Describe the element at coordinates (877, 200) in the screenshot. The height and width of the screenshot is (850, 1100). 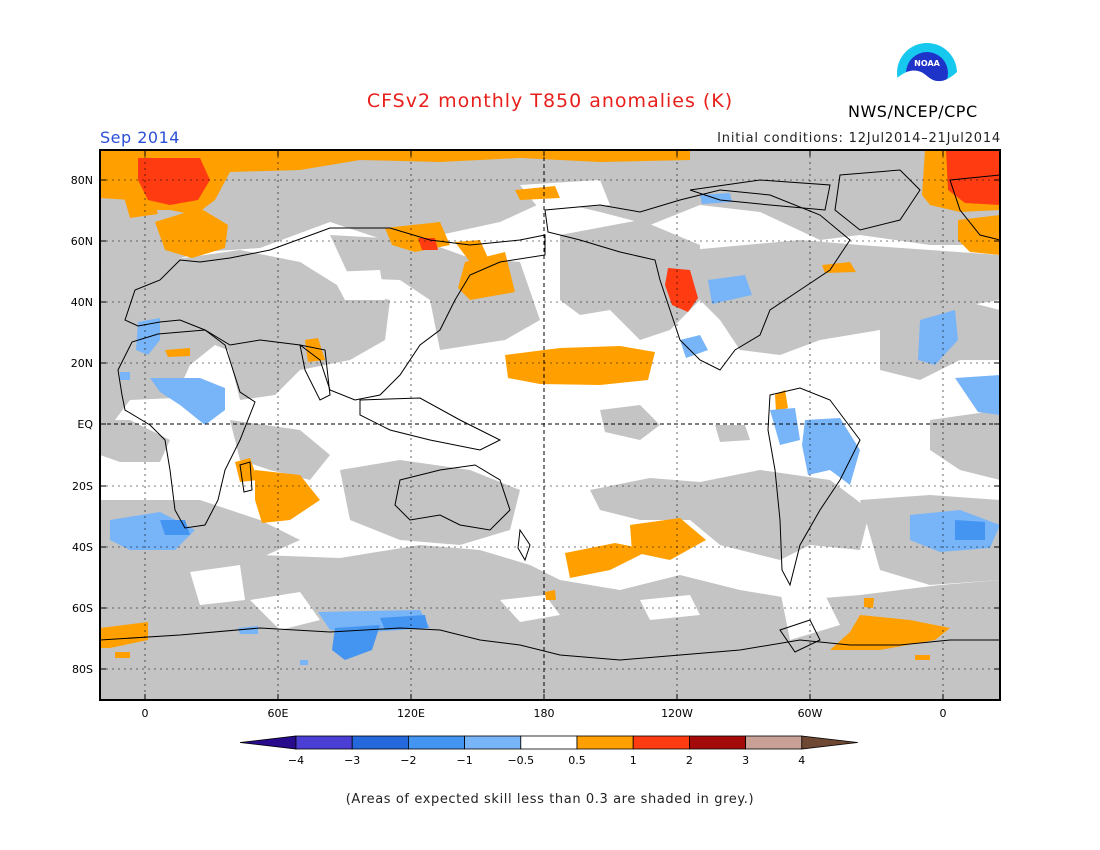
I see `greenland-outline` at that location.